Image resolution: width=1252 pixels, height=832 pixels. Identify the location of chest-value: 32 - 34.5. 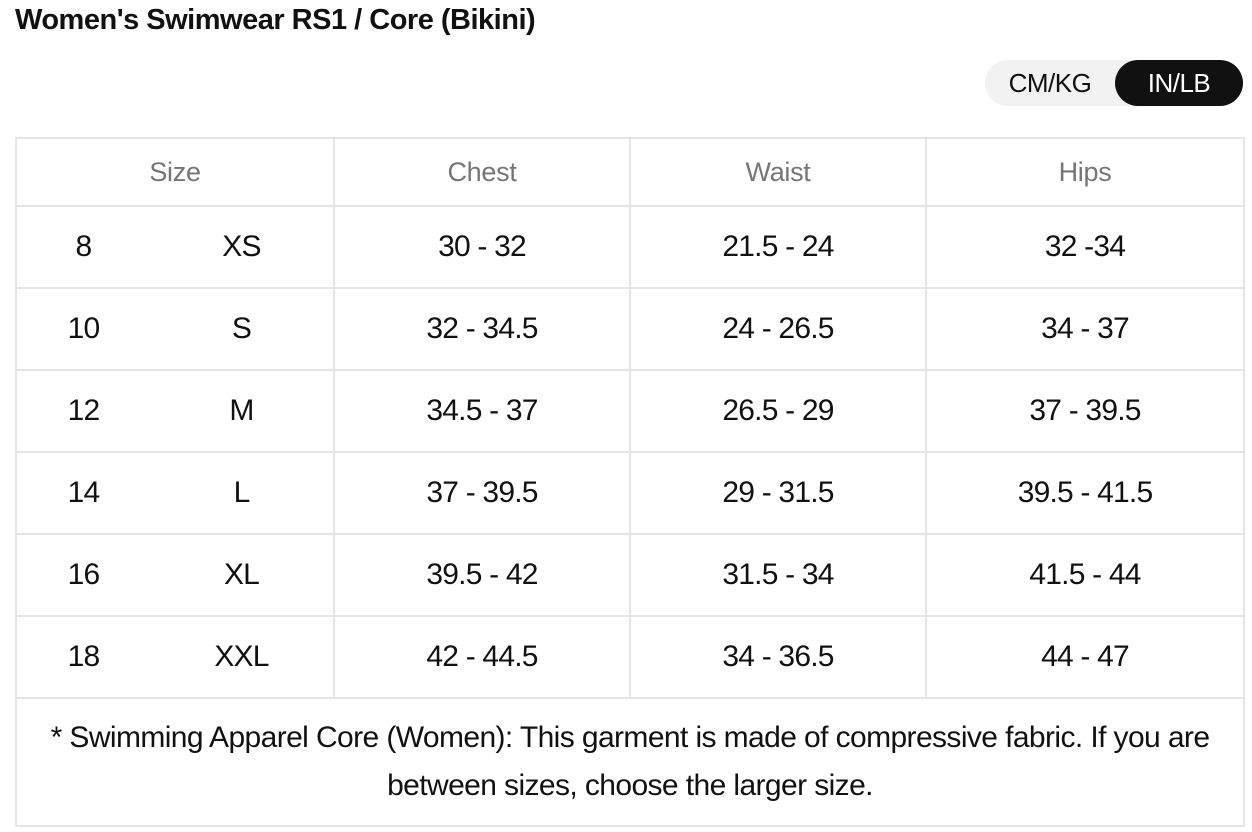
(482, 329).